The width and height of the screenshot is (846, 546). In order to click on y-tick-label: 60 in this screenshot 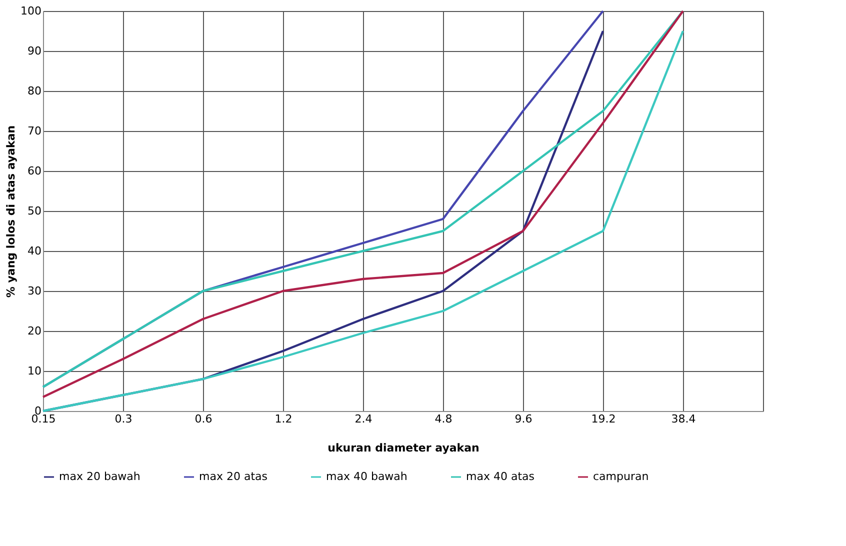, I will do `click(35, 171)`.